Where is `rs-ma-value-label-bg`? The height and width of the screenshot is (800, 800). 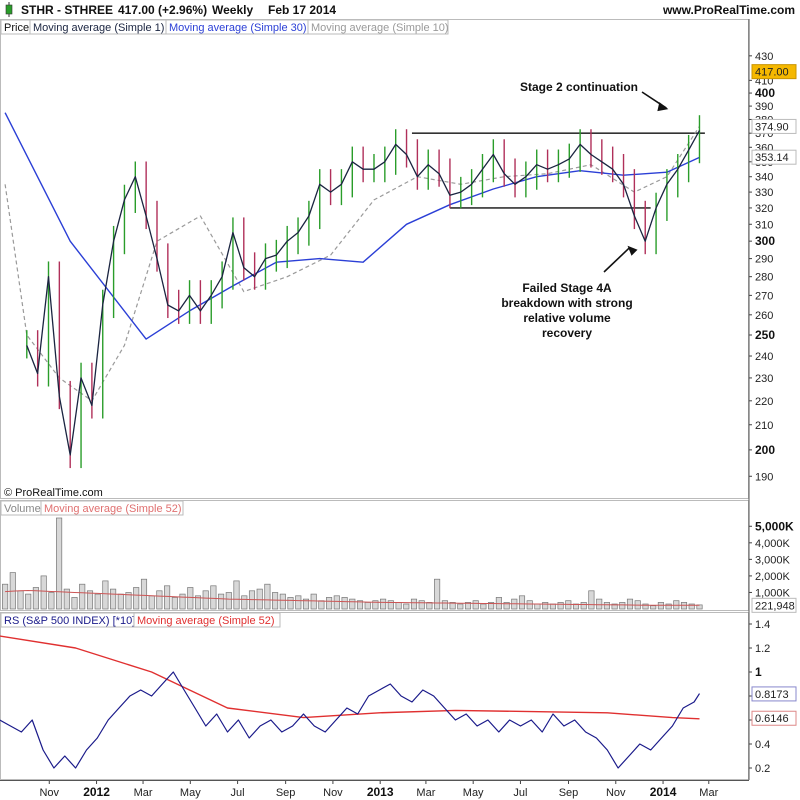 rs-ma-value-label-bg is located at coordinates (774, 718).